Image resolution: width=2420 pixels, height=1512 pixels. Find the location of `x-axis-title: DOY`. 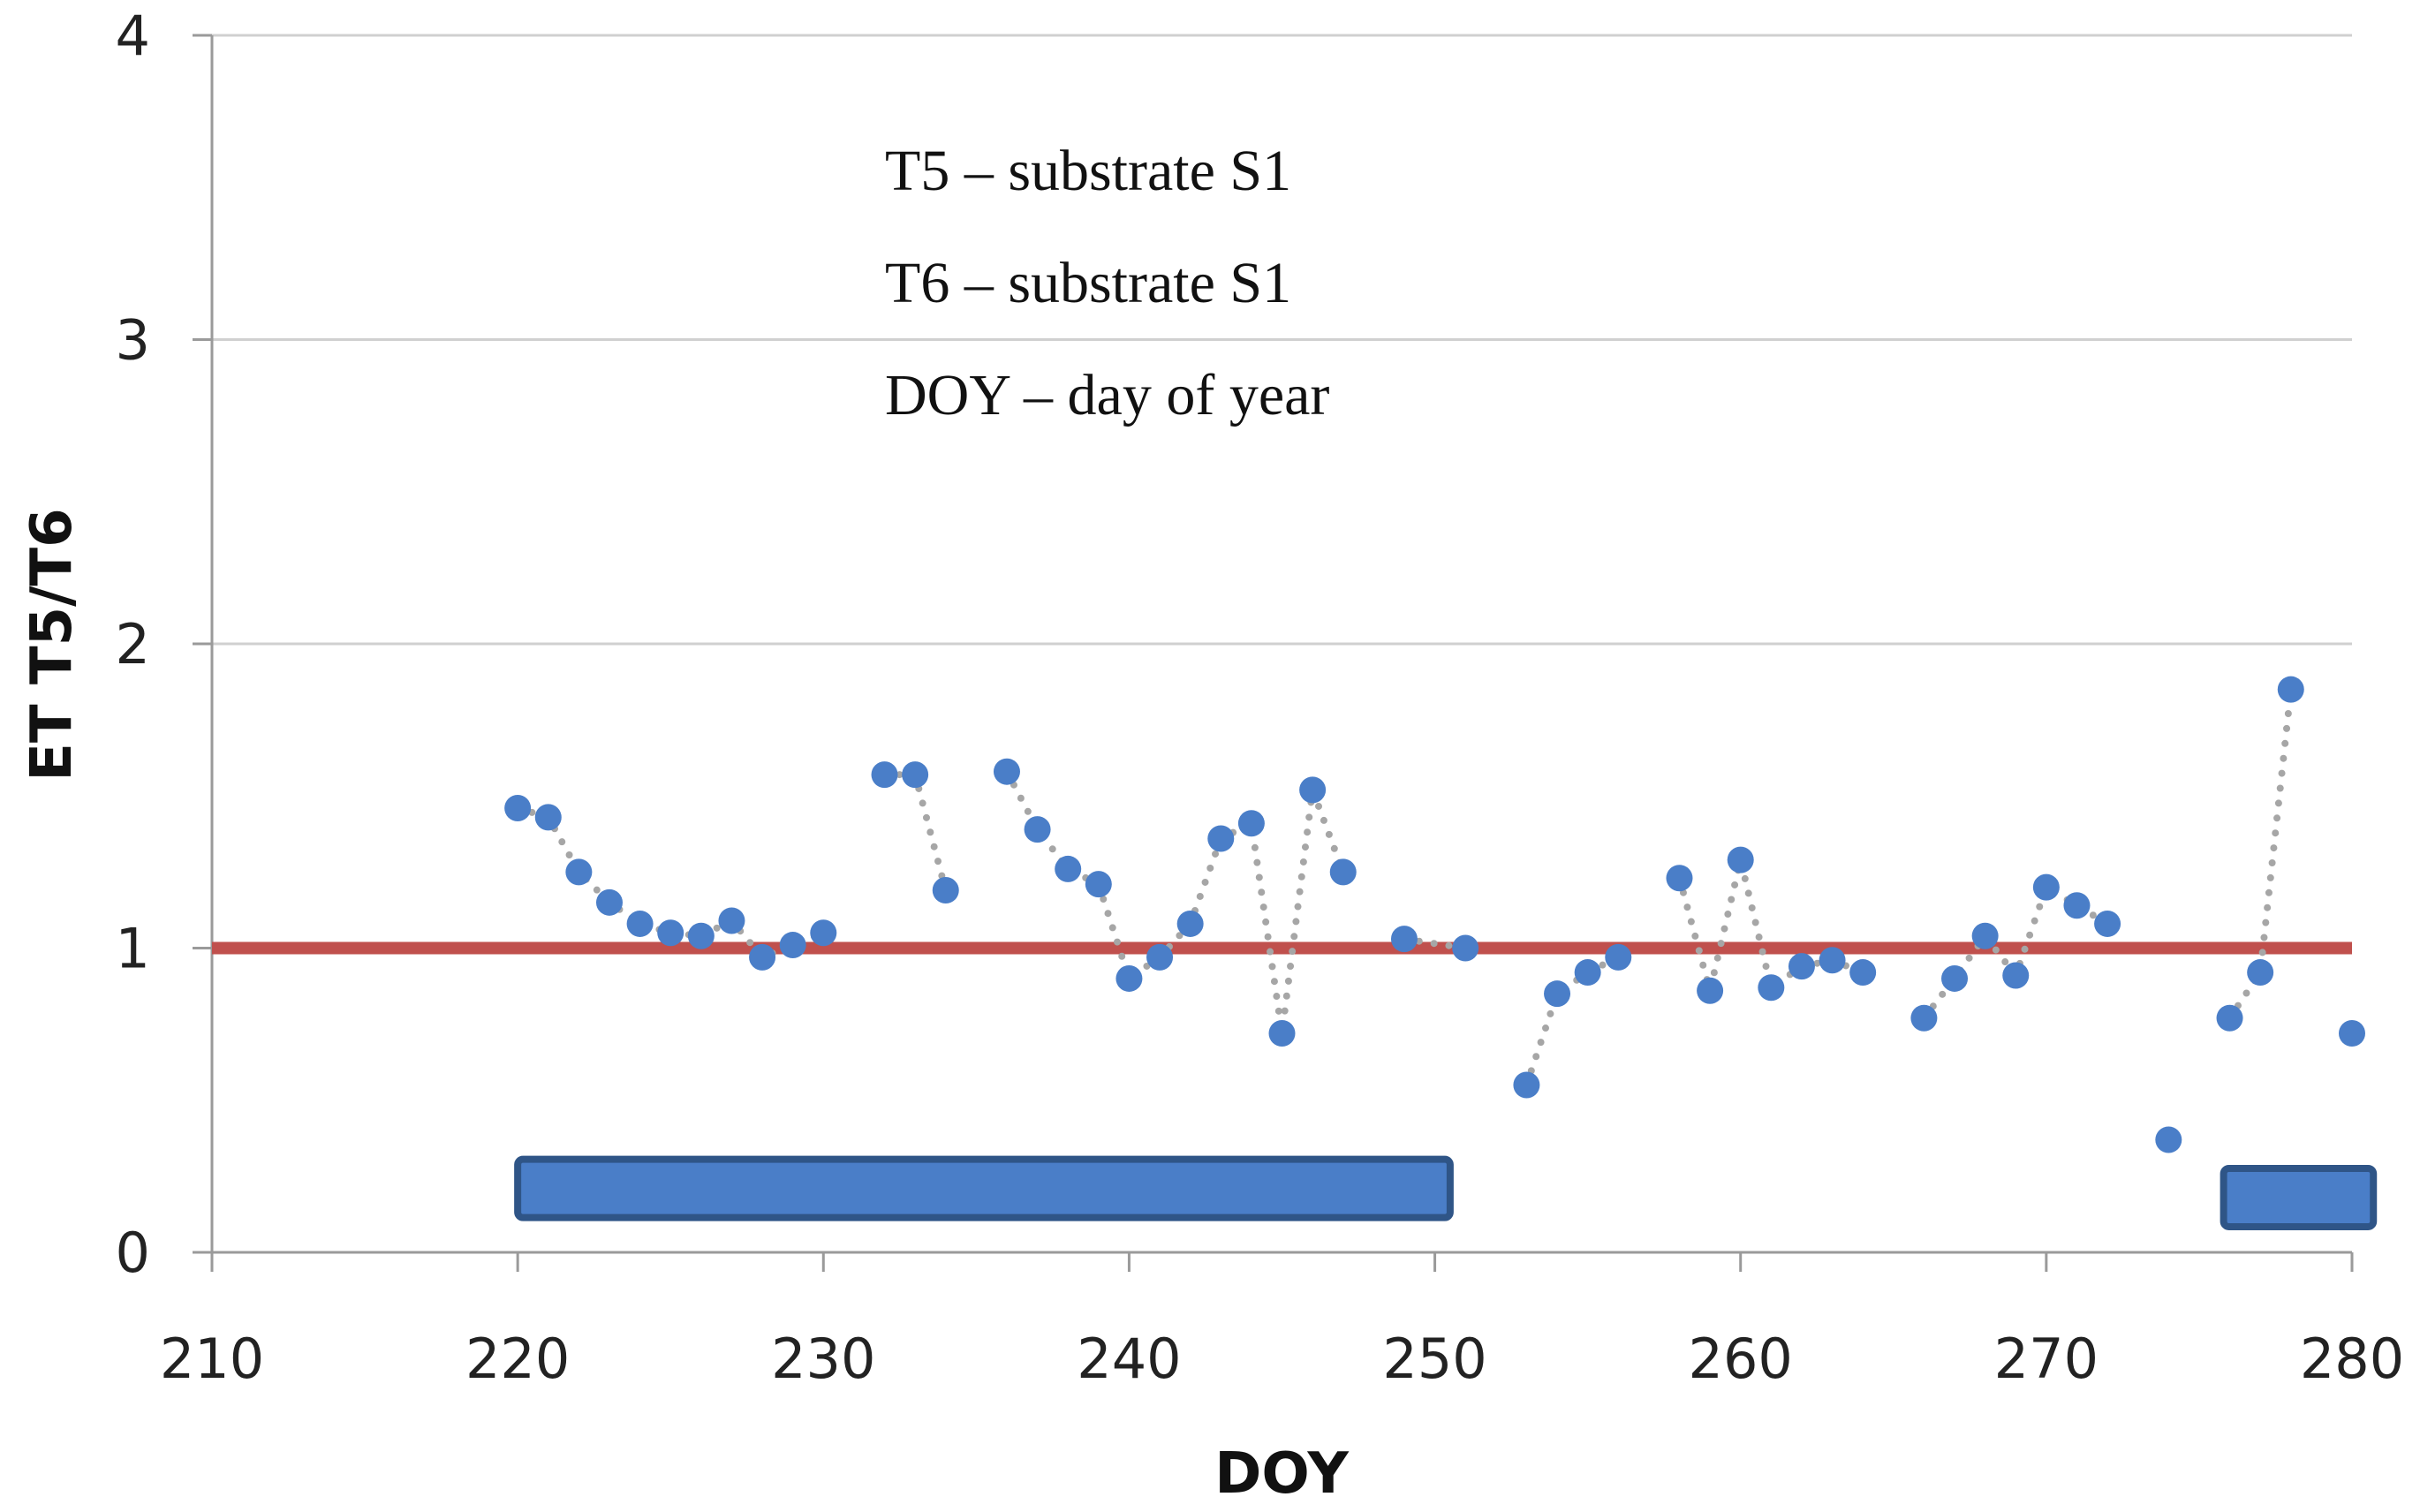

x-axis-title: DOY is located at coordinates (1281, 1474).